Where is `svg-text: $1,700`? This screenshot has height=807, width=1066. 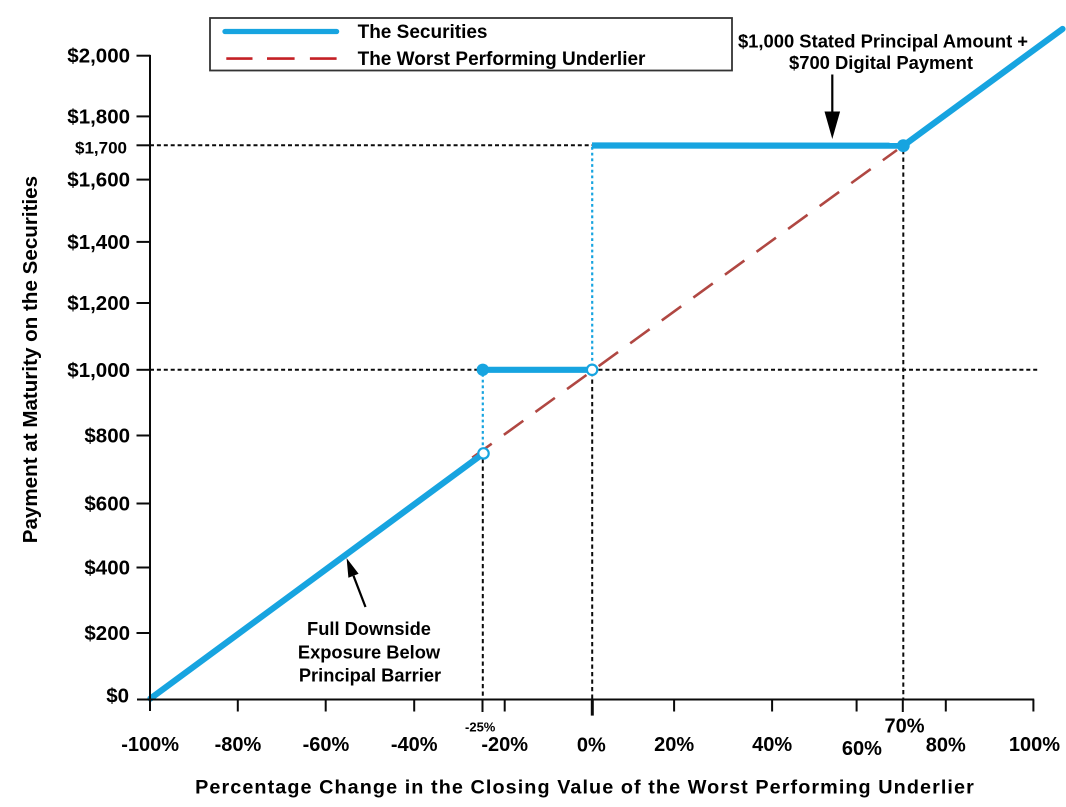 svg-text: $1,700 is located at coordinates (101, 147).